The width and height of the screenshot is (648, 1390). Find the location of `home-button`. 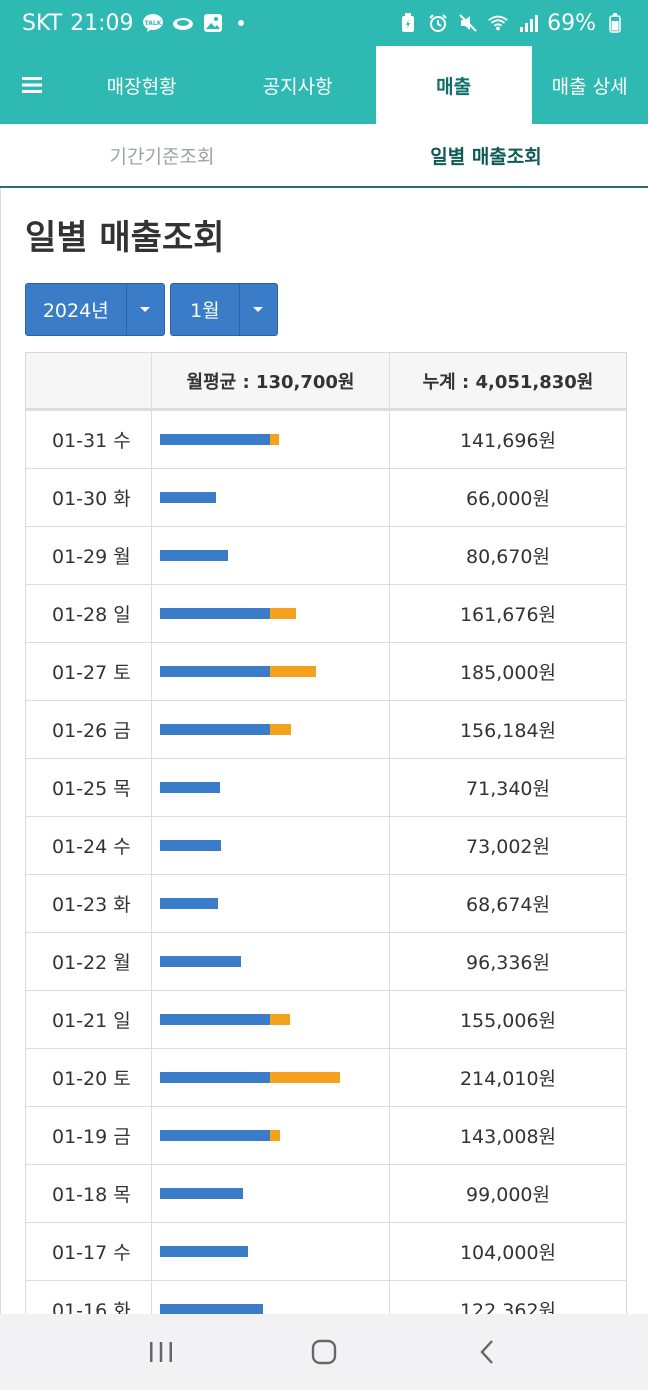

home-button is located at coordinates (324, 1352).